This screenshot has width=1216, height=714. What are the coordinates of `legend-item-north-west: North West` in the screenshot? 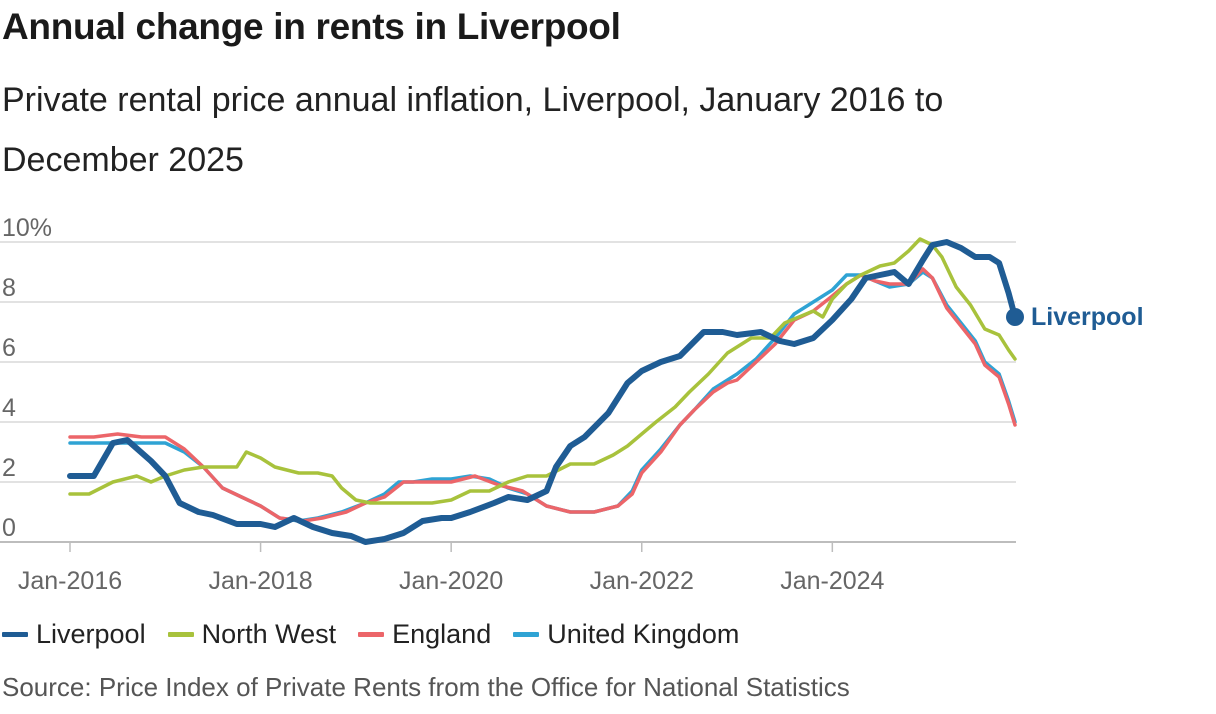 It's located at (252, 634).